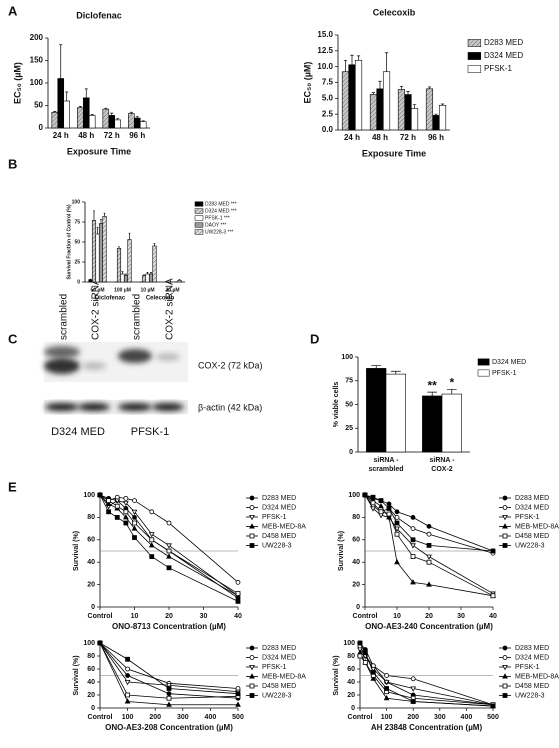  Describe the element at coordinates (397, 616) in the screenshot. I see `x-tick-label: 10` at that location.